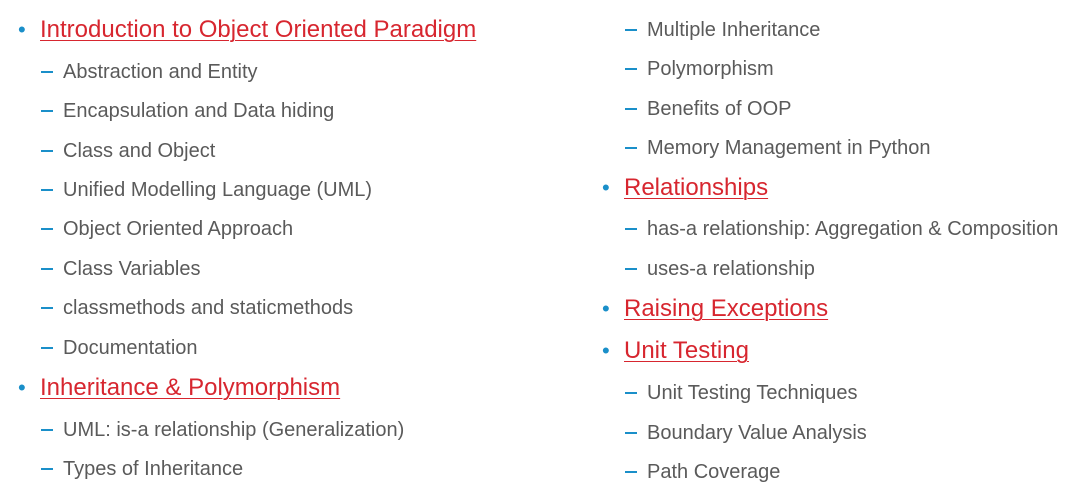 The height and width of the screenshot is (490, 1083). What do you see at coordinates (788, 148) in the screenshot?
I see `subtopic-label: Memory Management in Python` at bounding box center [788, 148].